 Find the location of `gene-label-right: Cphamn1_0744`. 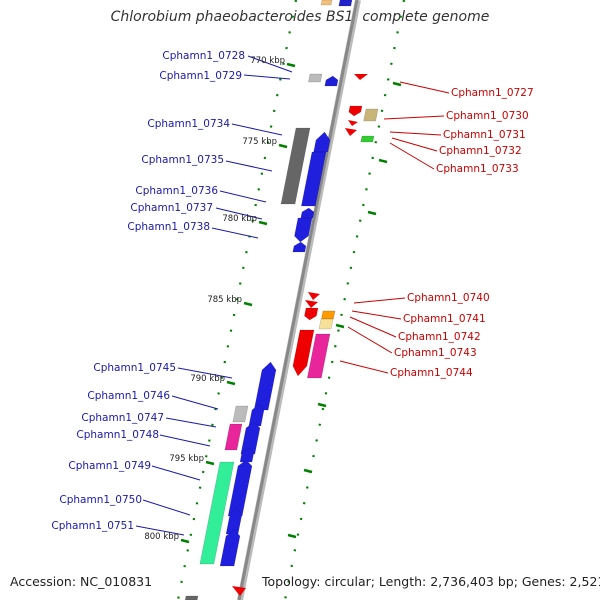

gene-label-right: Cphamn1_0744 is located at coordinates (431, 373).